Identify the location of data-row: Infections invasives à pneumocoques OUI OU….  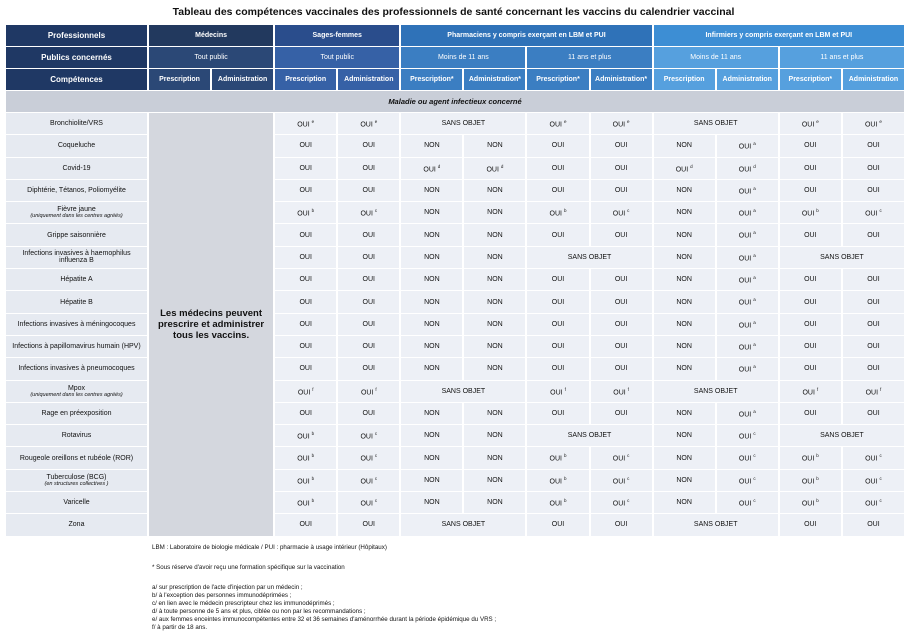
(455, 369).